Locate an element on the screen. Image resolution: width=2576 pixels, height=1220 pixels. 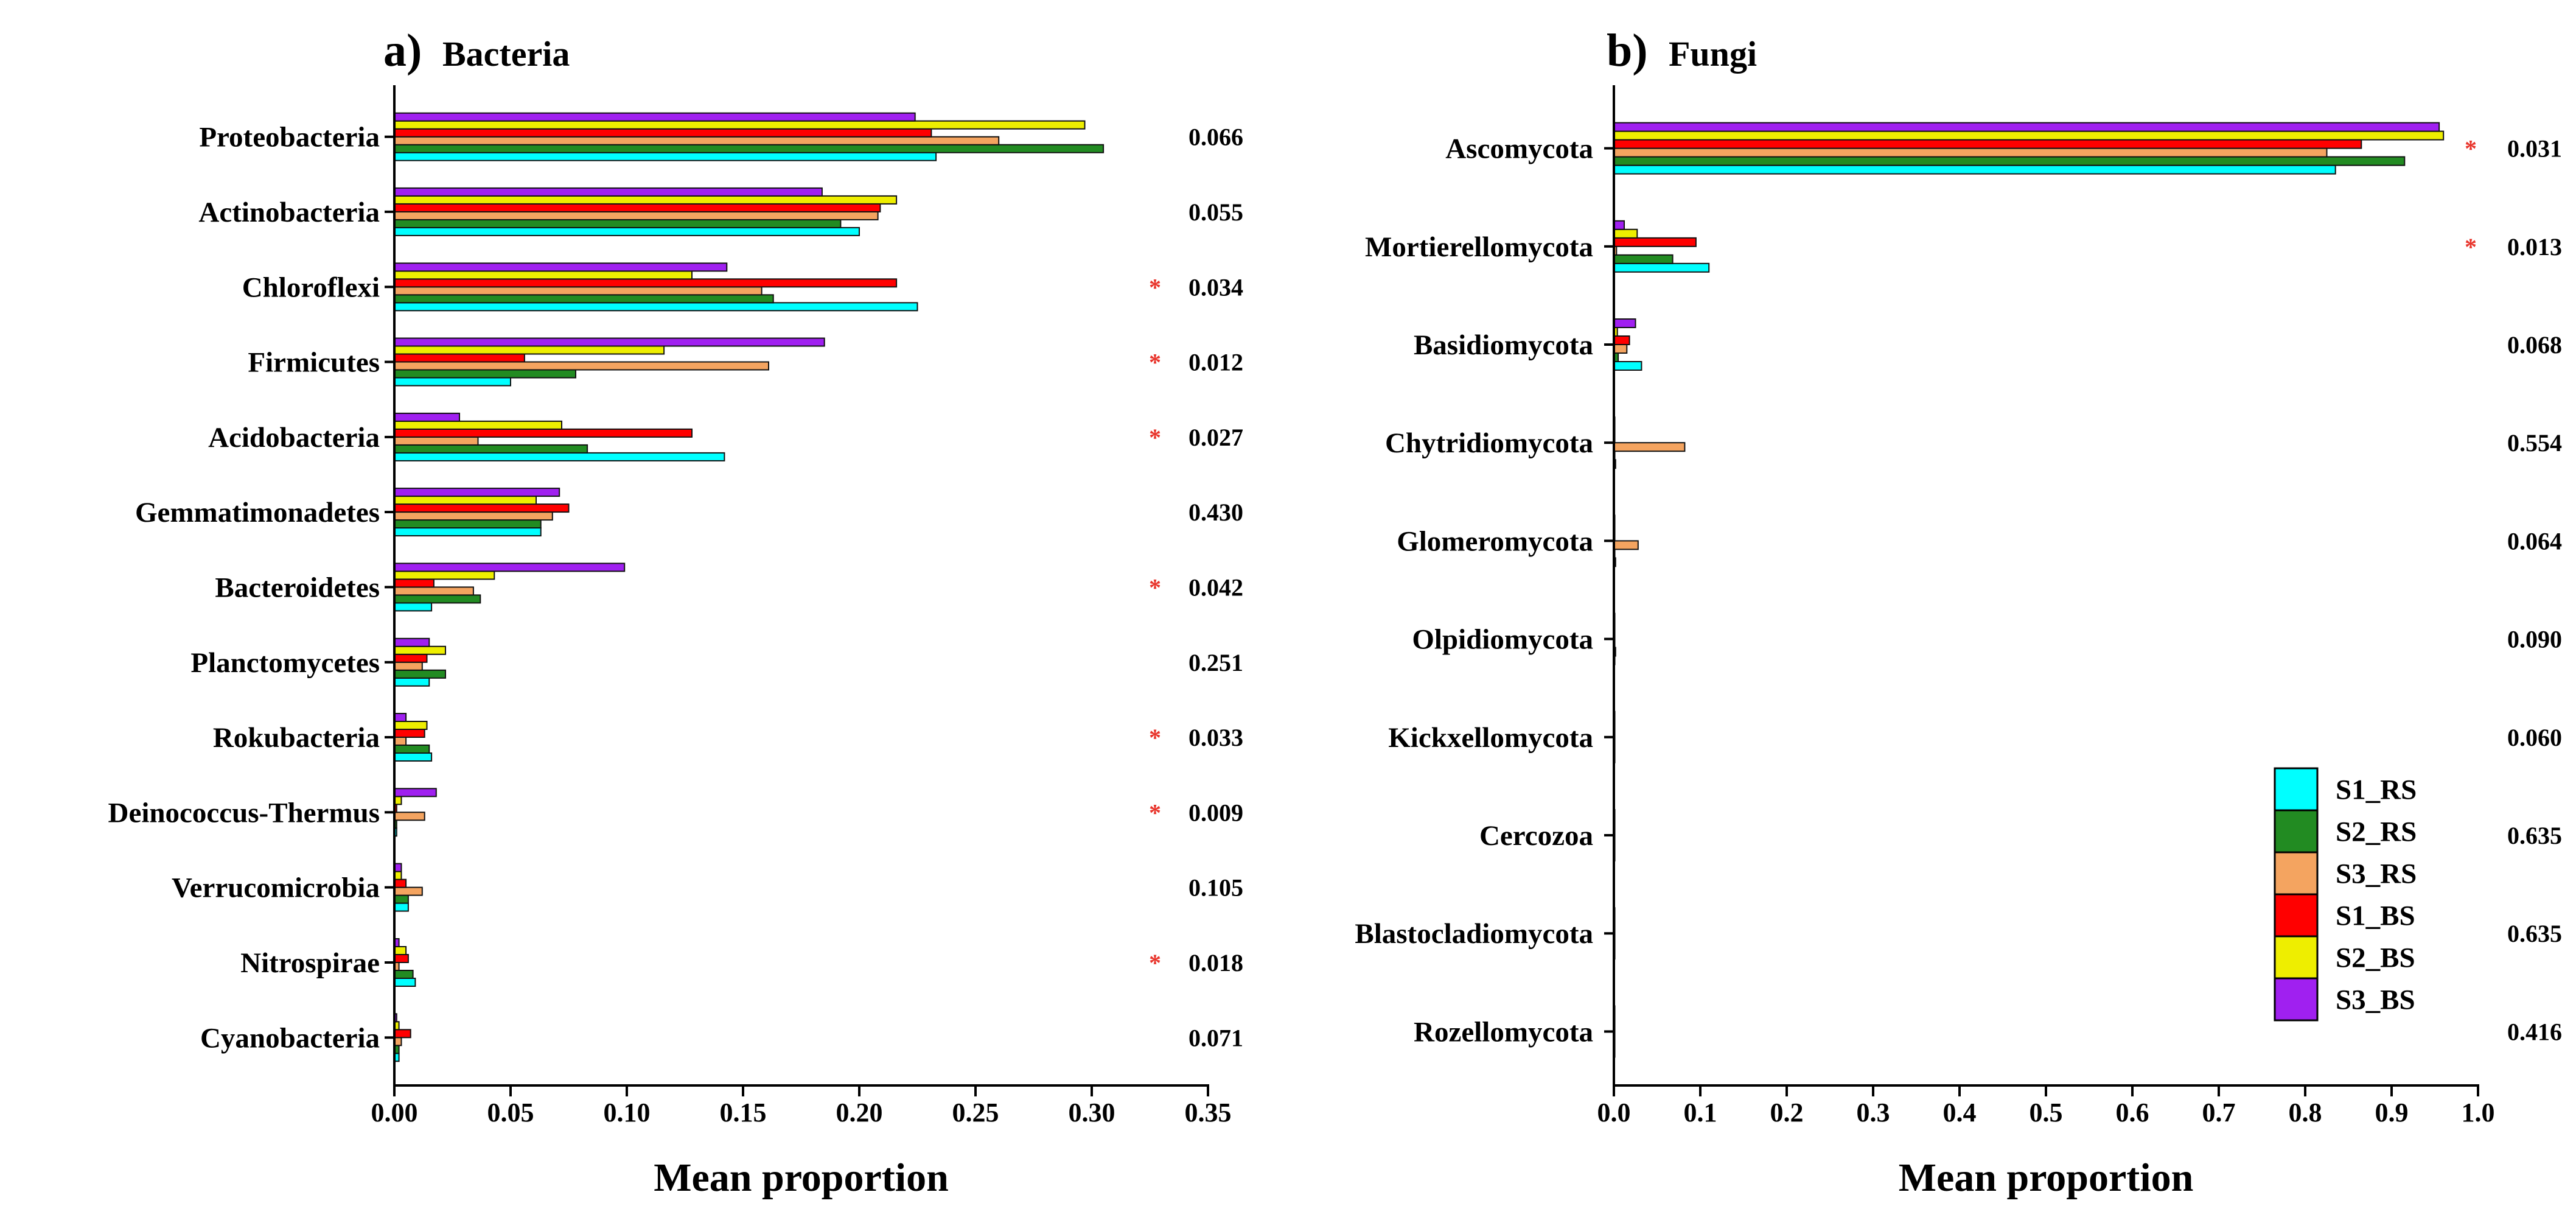
bar-mortierellomycota-s3_bs is located at coordinates (1619, 225).